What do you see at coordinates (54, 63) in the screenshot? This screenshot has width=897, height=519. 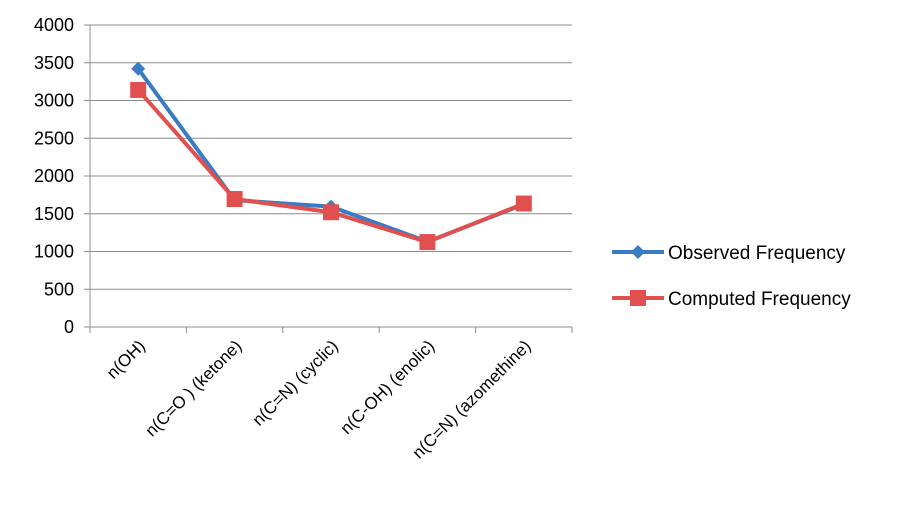 I see `y-tick-label: 3500` at bounding box center [54, 63].